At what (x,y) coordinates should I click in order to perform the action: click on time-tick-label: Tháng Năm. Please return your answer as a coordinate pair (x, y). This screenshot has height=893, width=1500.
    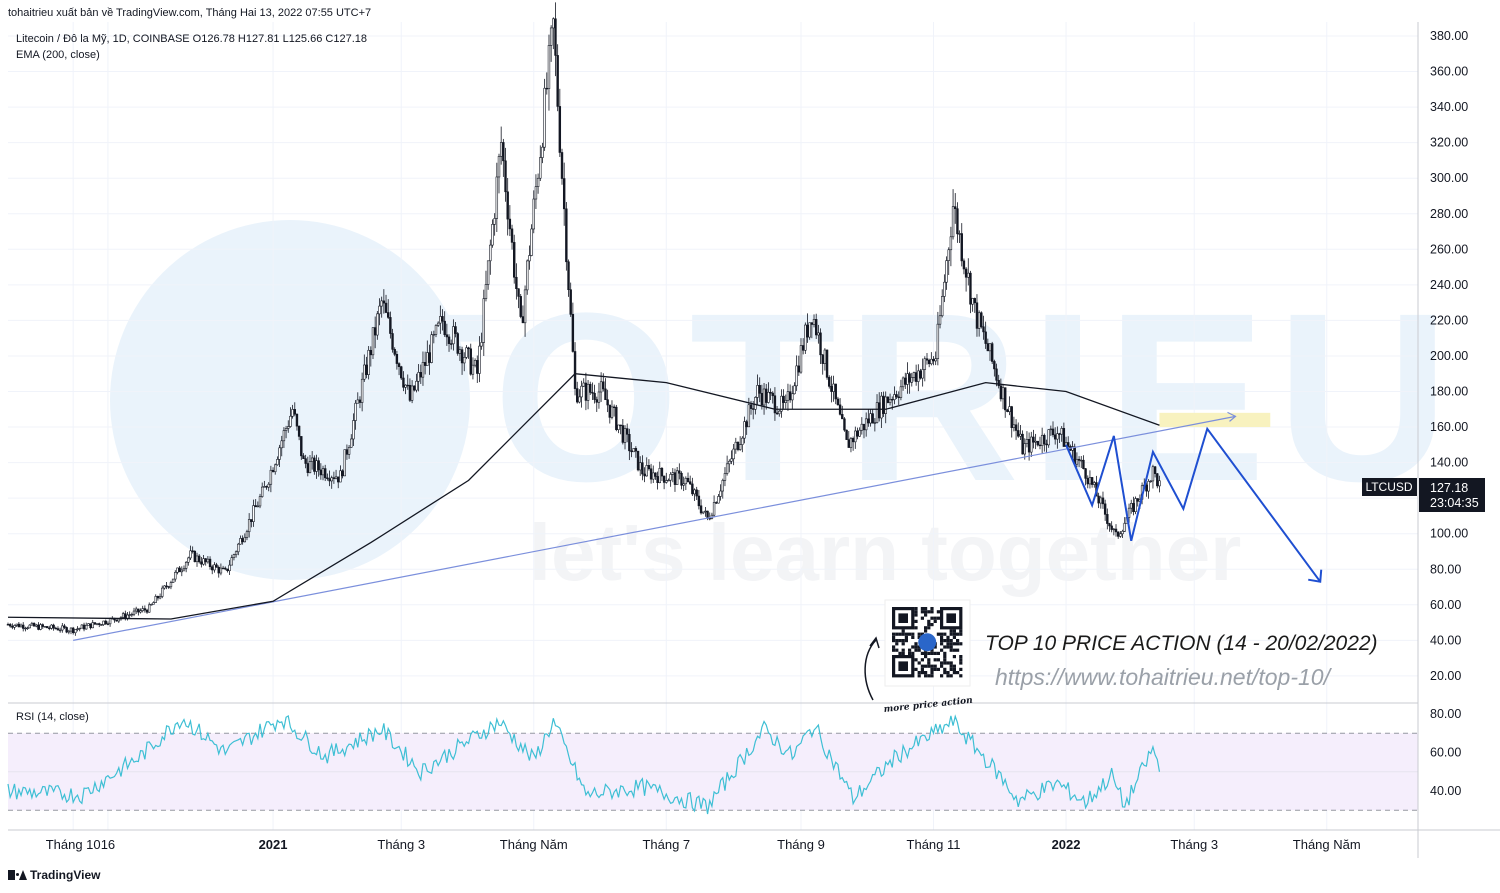
    Looking at the image, I should click on (1327, 844).